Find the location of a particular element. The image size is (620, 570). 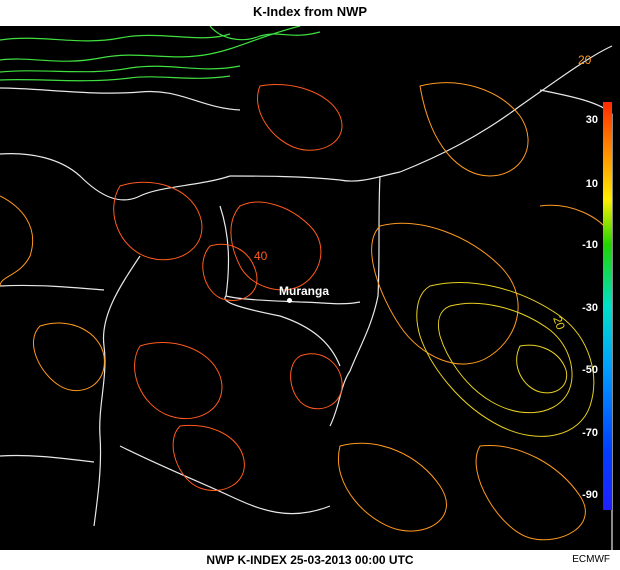

map-footer: NWP K-INDEX 25-03-2013 00:00 UTC ECMWF is located at coordinates (310, 560).